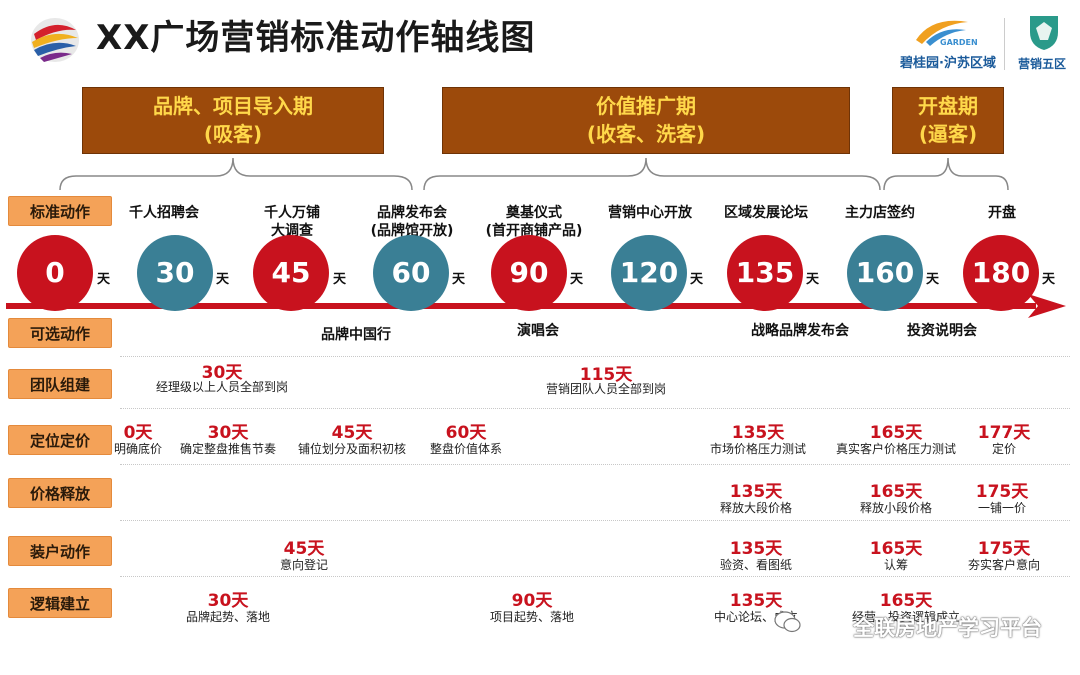 Image resolution: width=1080 pixels, height=675 pixels. I want to click on page-title: XX广场营销标准动作轴线图, so click(316, 38).